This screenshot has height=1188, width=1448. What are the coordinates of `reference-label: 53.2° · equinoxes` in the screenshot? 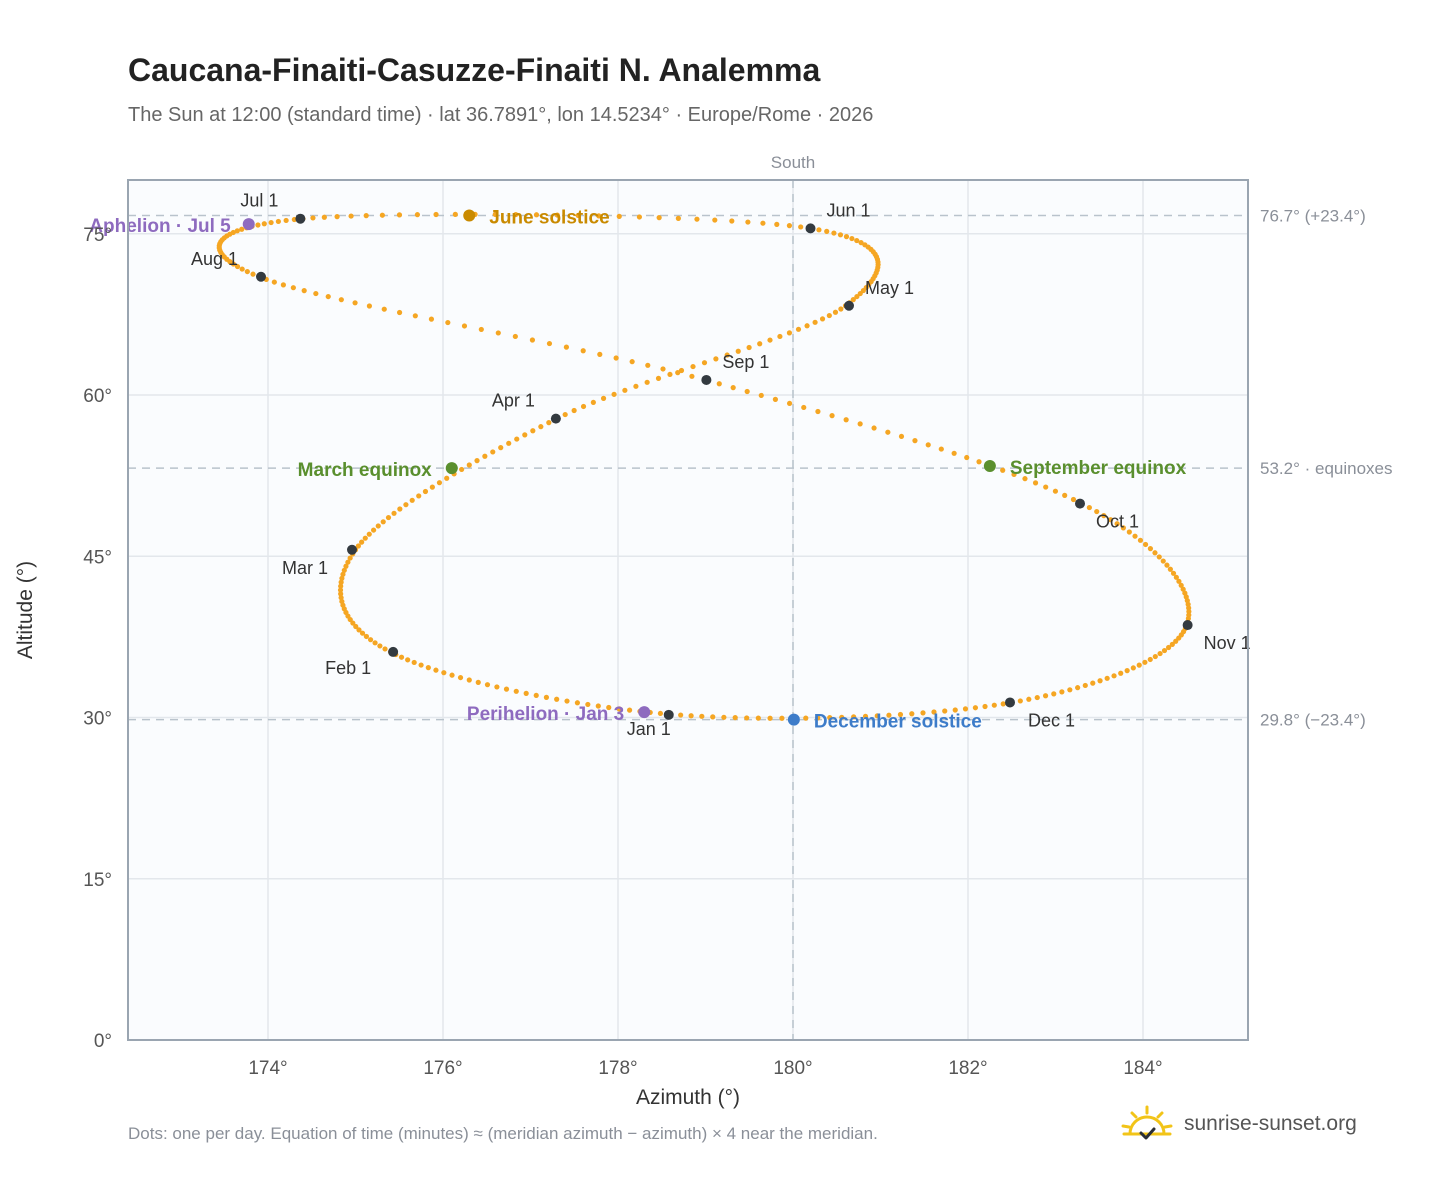 It's located at (1326, 468).